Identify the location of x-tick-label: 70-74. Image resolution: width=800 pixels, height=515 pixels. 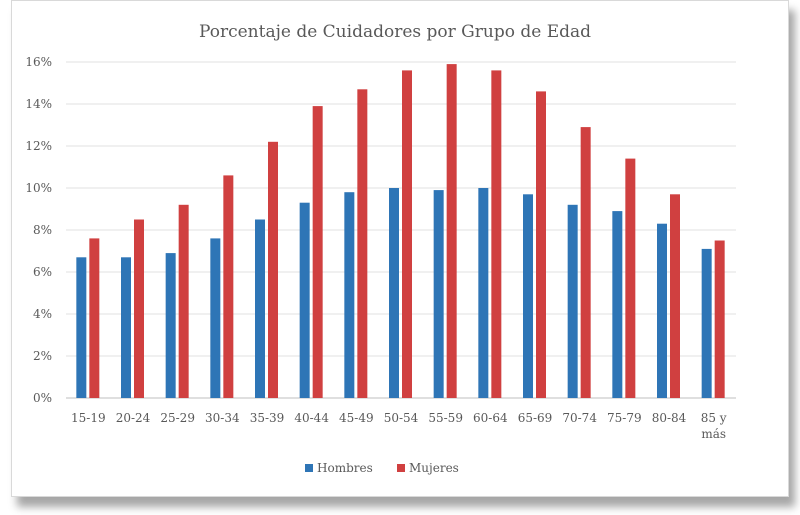
(579, 418).